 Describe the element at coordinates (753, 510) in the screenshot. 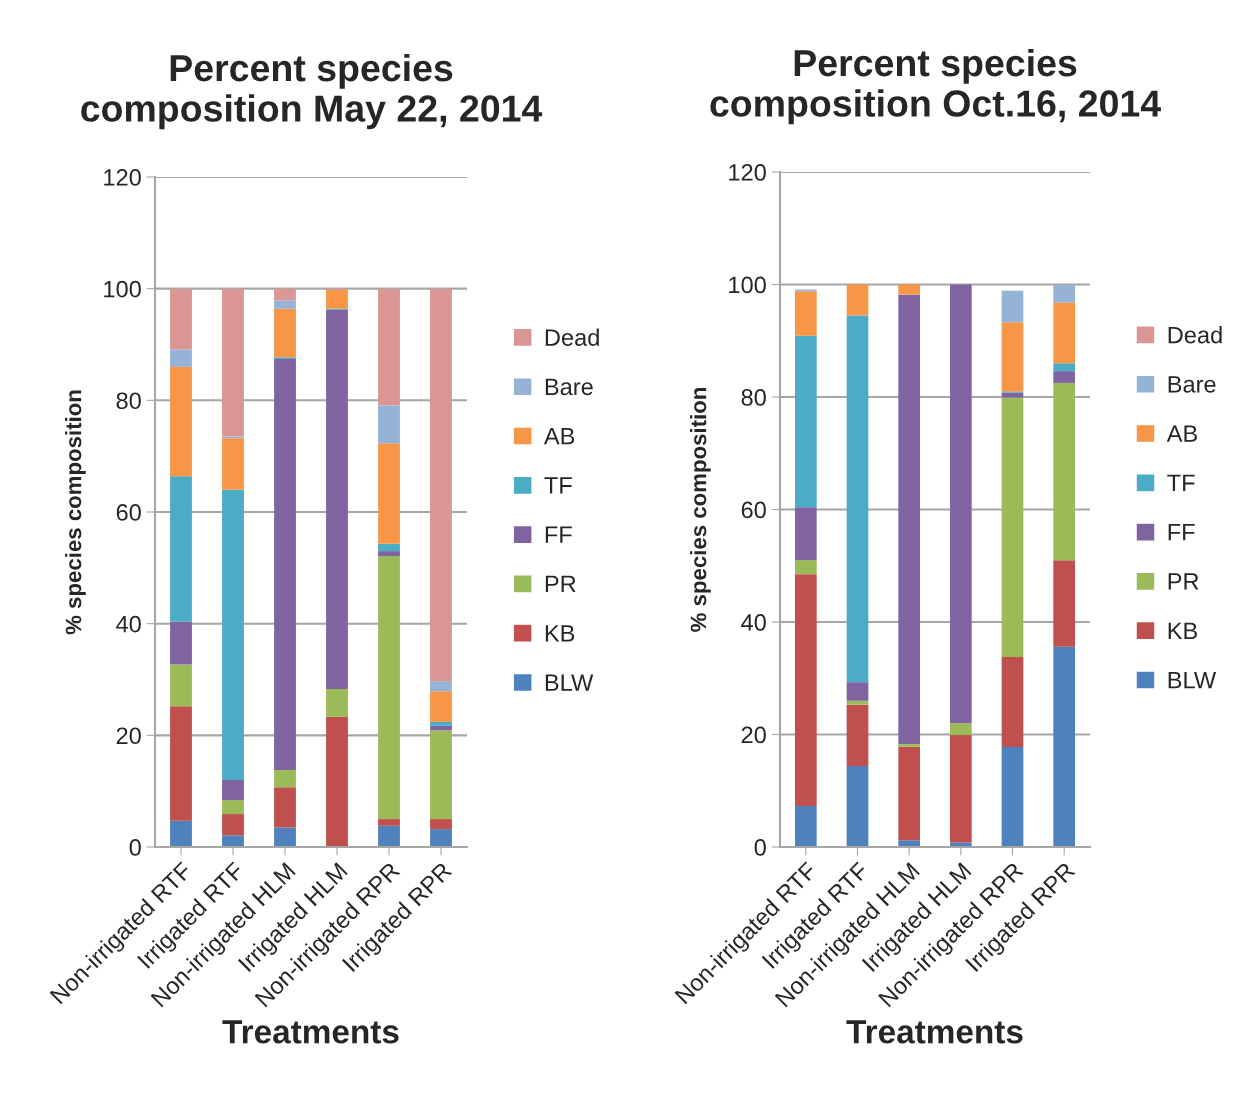

I see `y-tick-label: 60` at that location.